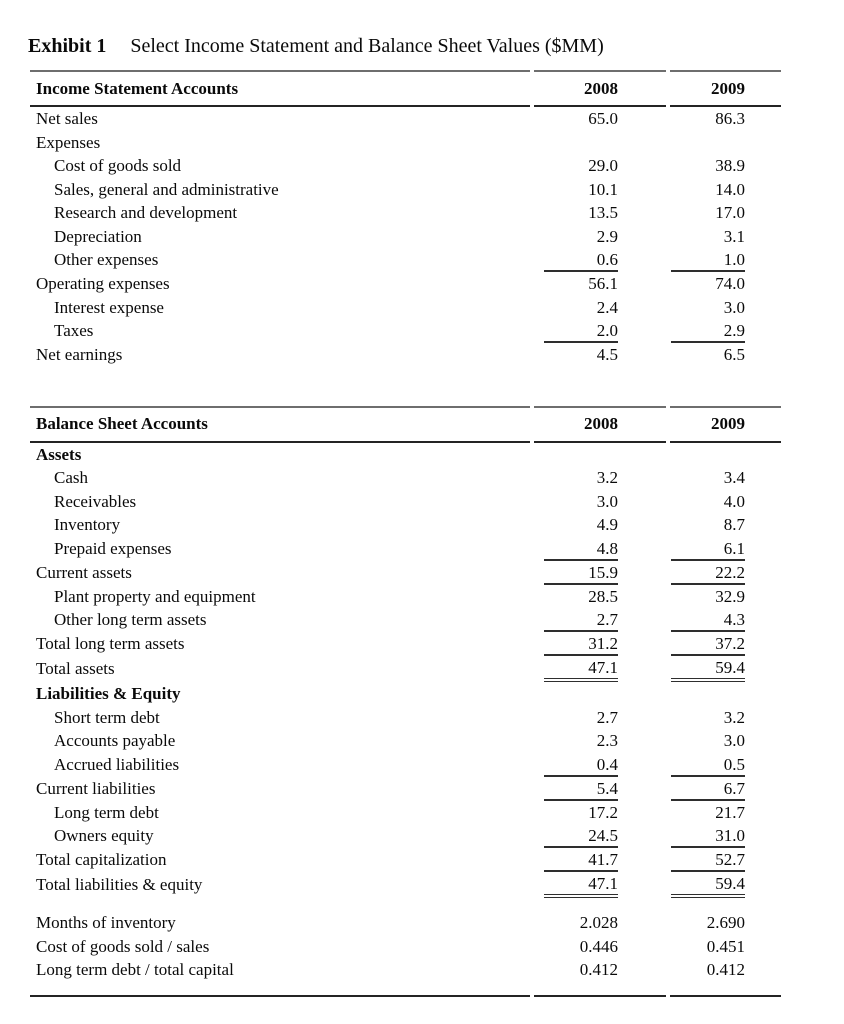  I want to click on value-2008: 4.9, so click(600, 525).